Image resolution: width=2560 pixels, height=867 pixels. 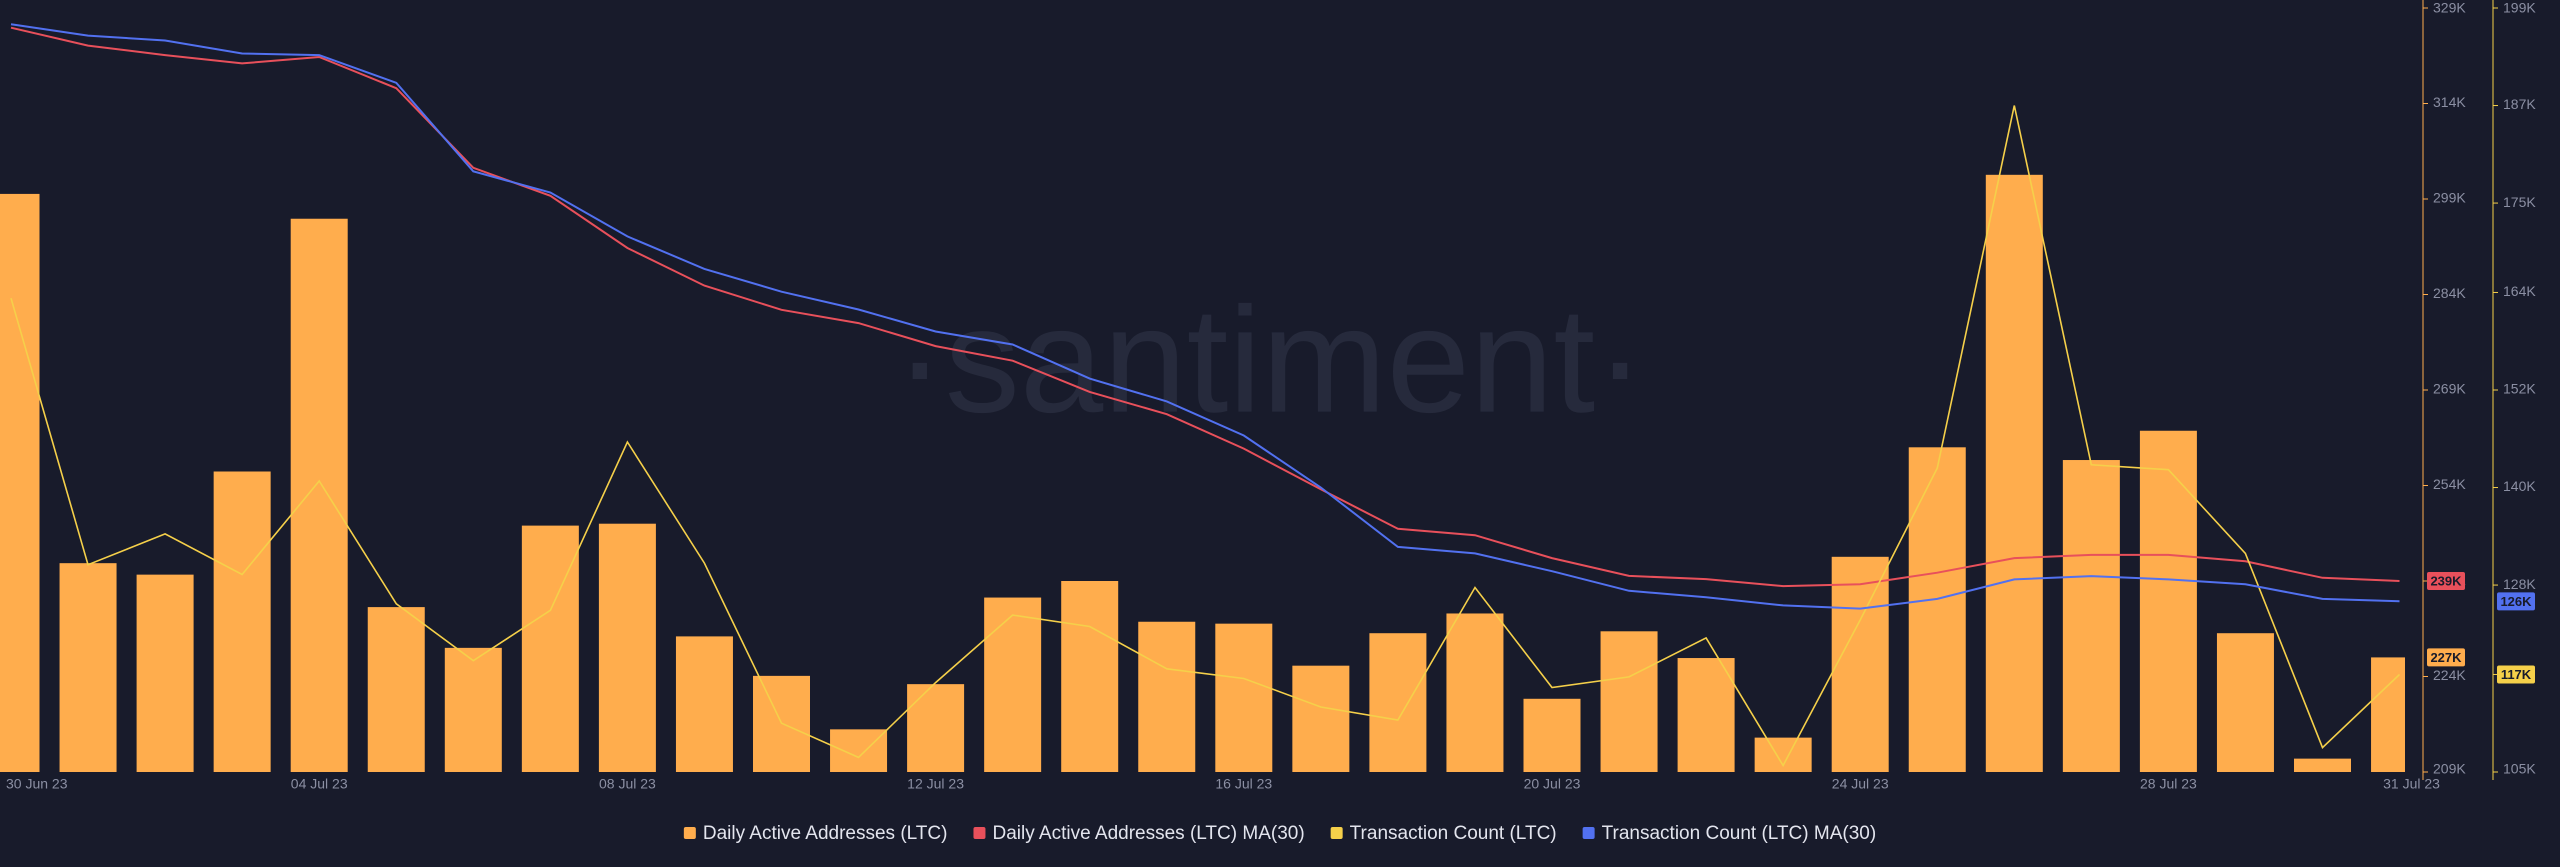 I want to click on y2-tick-label: 187K, so click(x=2519, y=104).